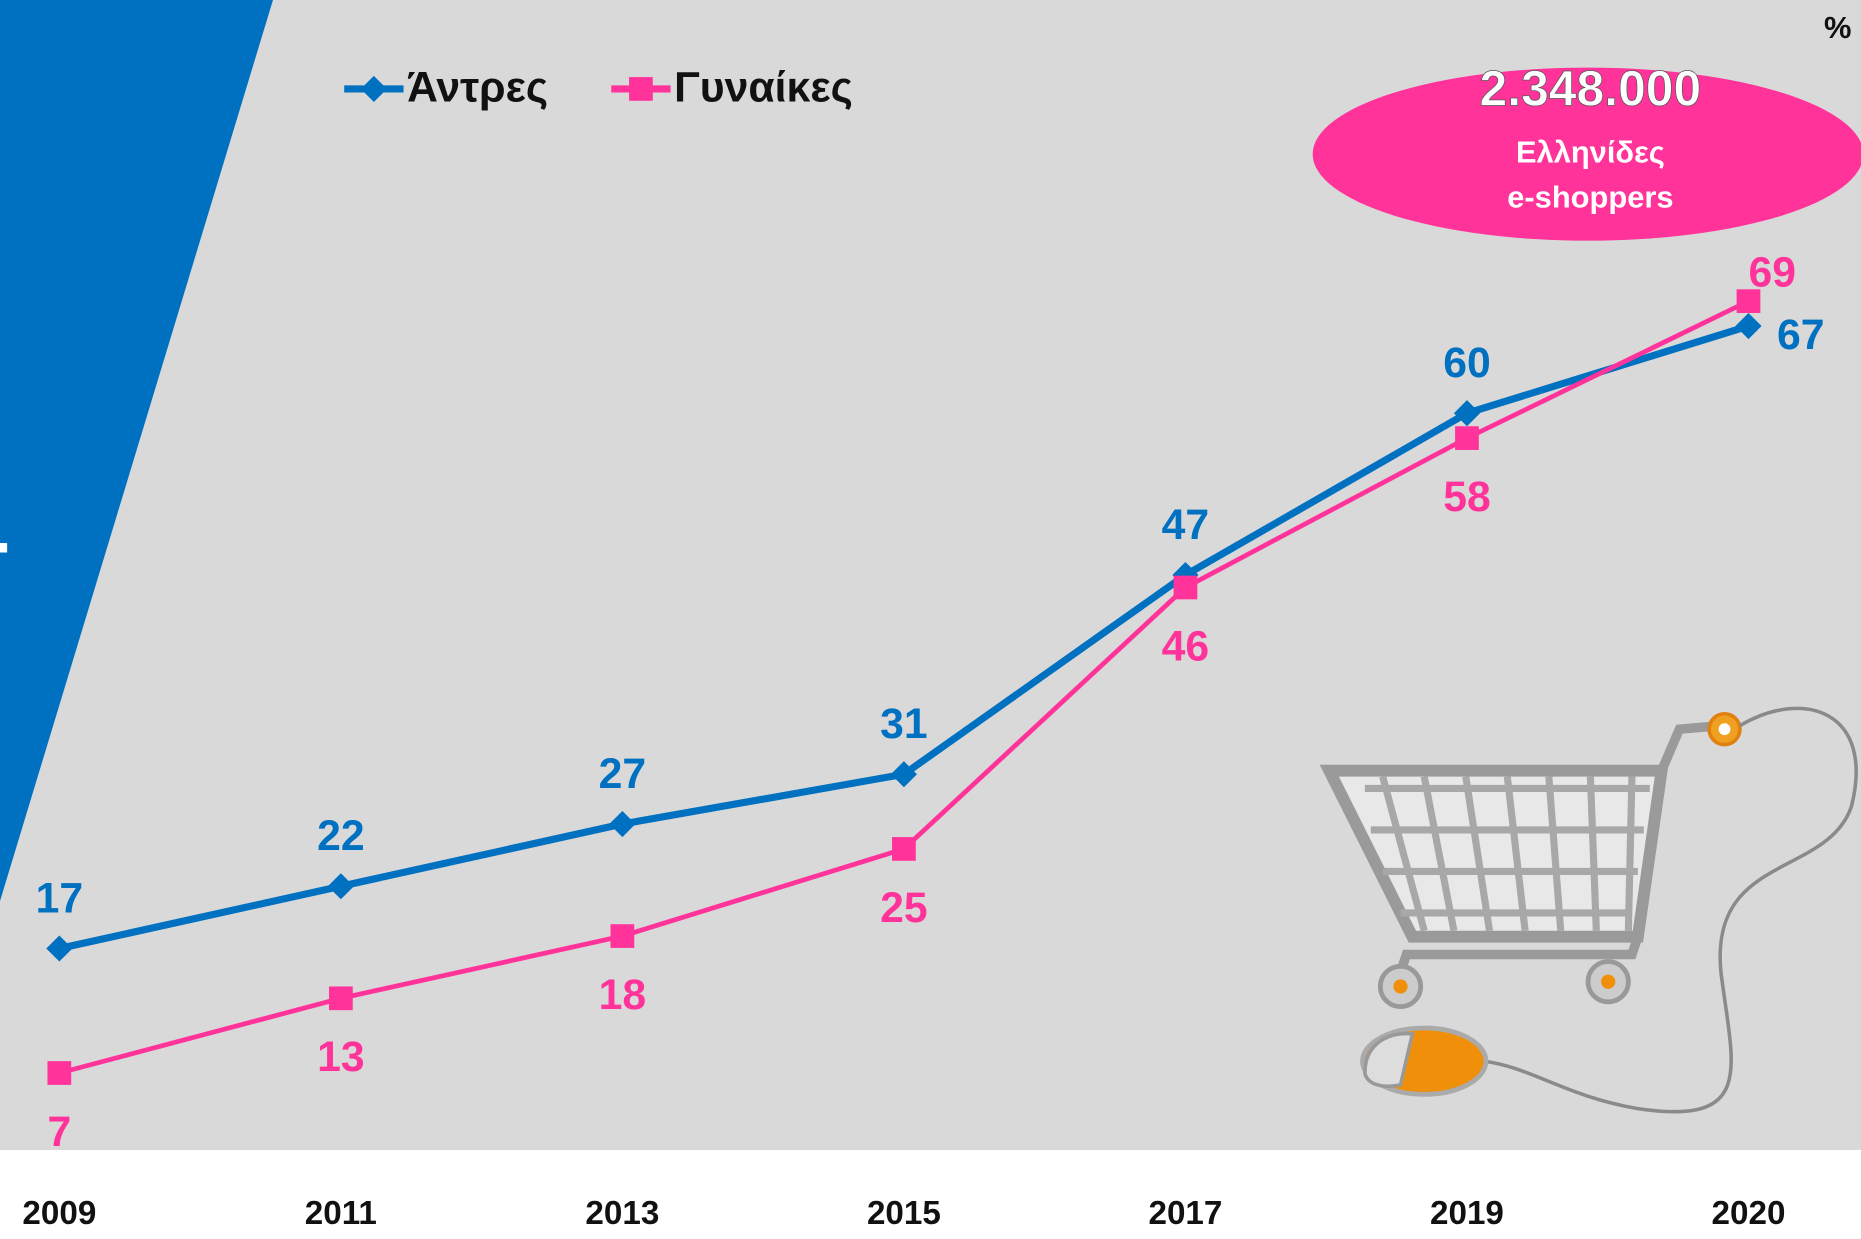 The height and width of the screenshot is (1239, 1861). What do you see at coordinates (341, 1057) in the screenshot?
I see `data-label: 13` at bounding box center [341, 1057].